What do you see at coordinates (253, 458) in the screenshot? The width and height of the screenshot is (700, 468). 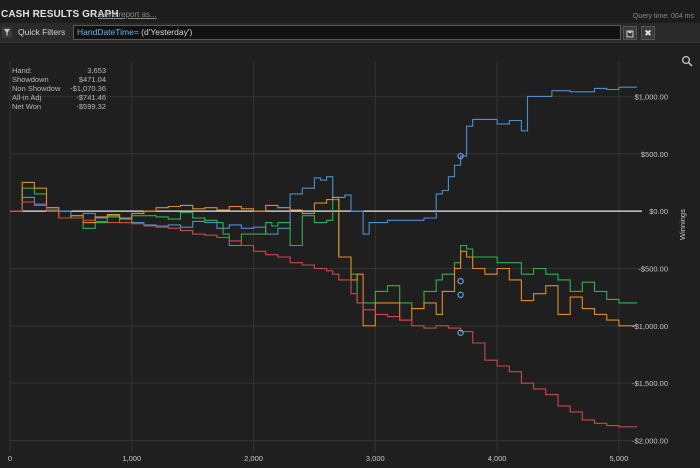 I see `x-tick-label: 2,000` at bounding box center [253, 458].